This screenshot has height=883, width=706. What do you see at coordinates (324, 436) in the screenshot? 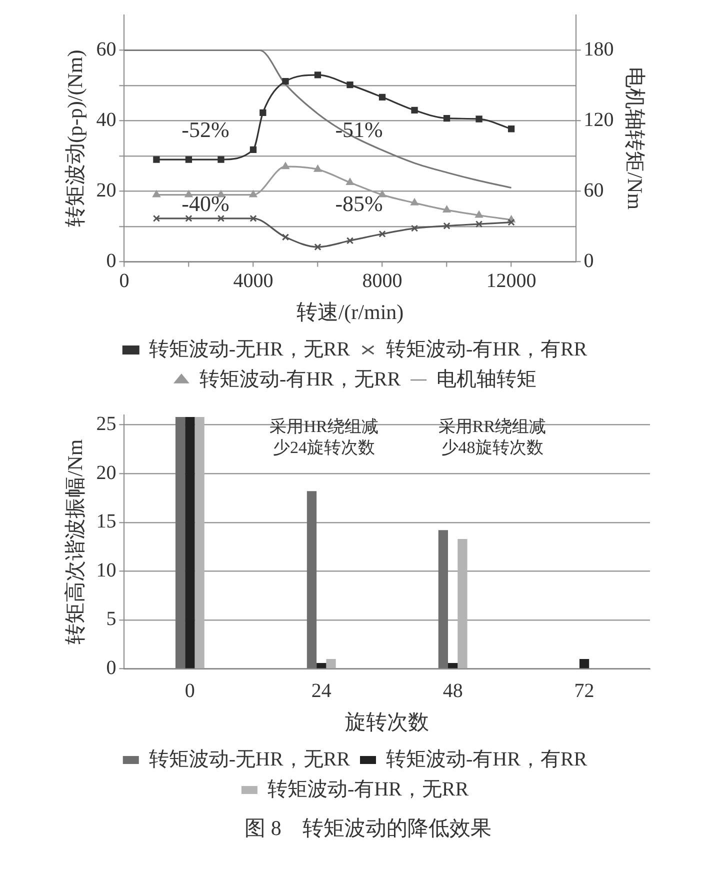
I see `annotation: 采用HR绕组减少24旋转次数` at bounding box center [324, 436].